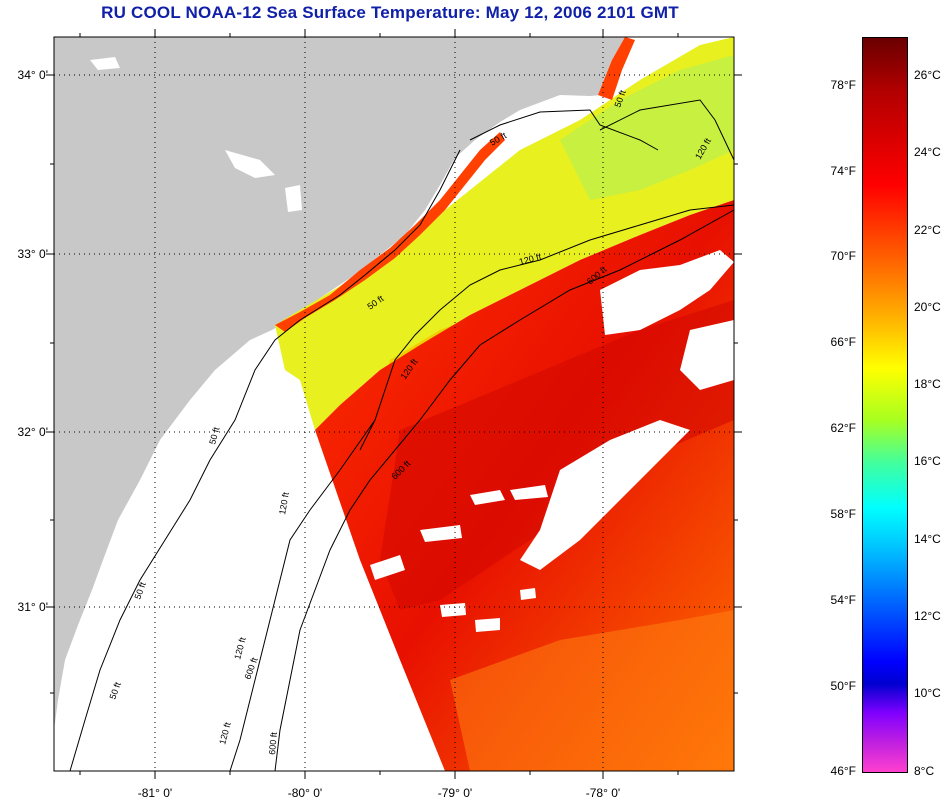 Image resolution: width=952 pixels, height=801 pixels. I want to click on lat-label-33: 33° 0', so click(32, 254).